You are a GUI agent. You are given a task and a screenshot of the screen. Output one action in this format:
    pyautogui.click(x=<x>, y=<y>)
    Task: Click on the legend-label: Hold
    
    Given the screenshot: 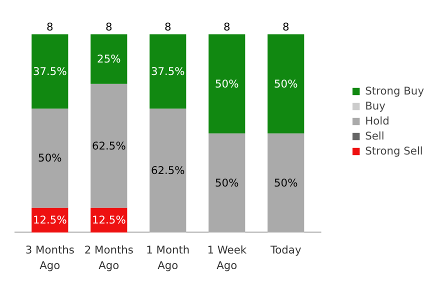 What is the action you would take?
    pyautogui.click(x=377, y=121)
    